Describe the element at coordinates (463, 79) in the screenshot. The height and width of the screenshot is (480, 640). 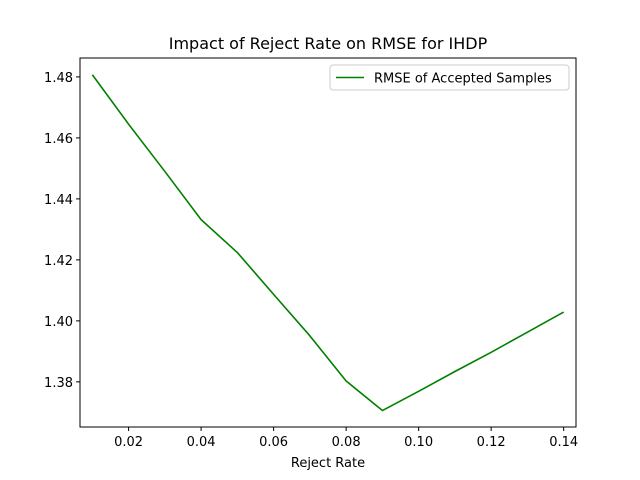
I see `legend-label: RMSE of Accepted Samples` at that location.